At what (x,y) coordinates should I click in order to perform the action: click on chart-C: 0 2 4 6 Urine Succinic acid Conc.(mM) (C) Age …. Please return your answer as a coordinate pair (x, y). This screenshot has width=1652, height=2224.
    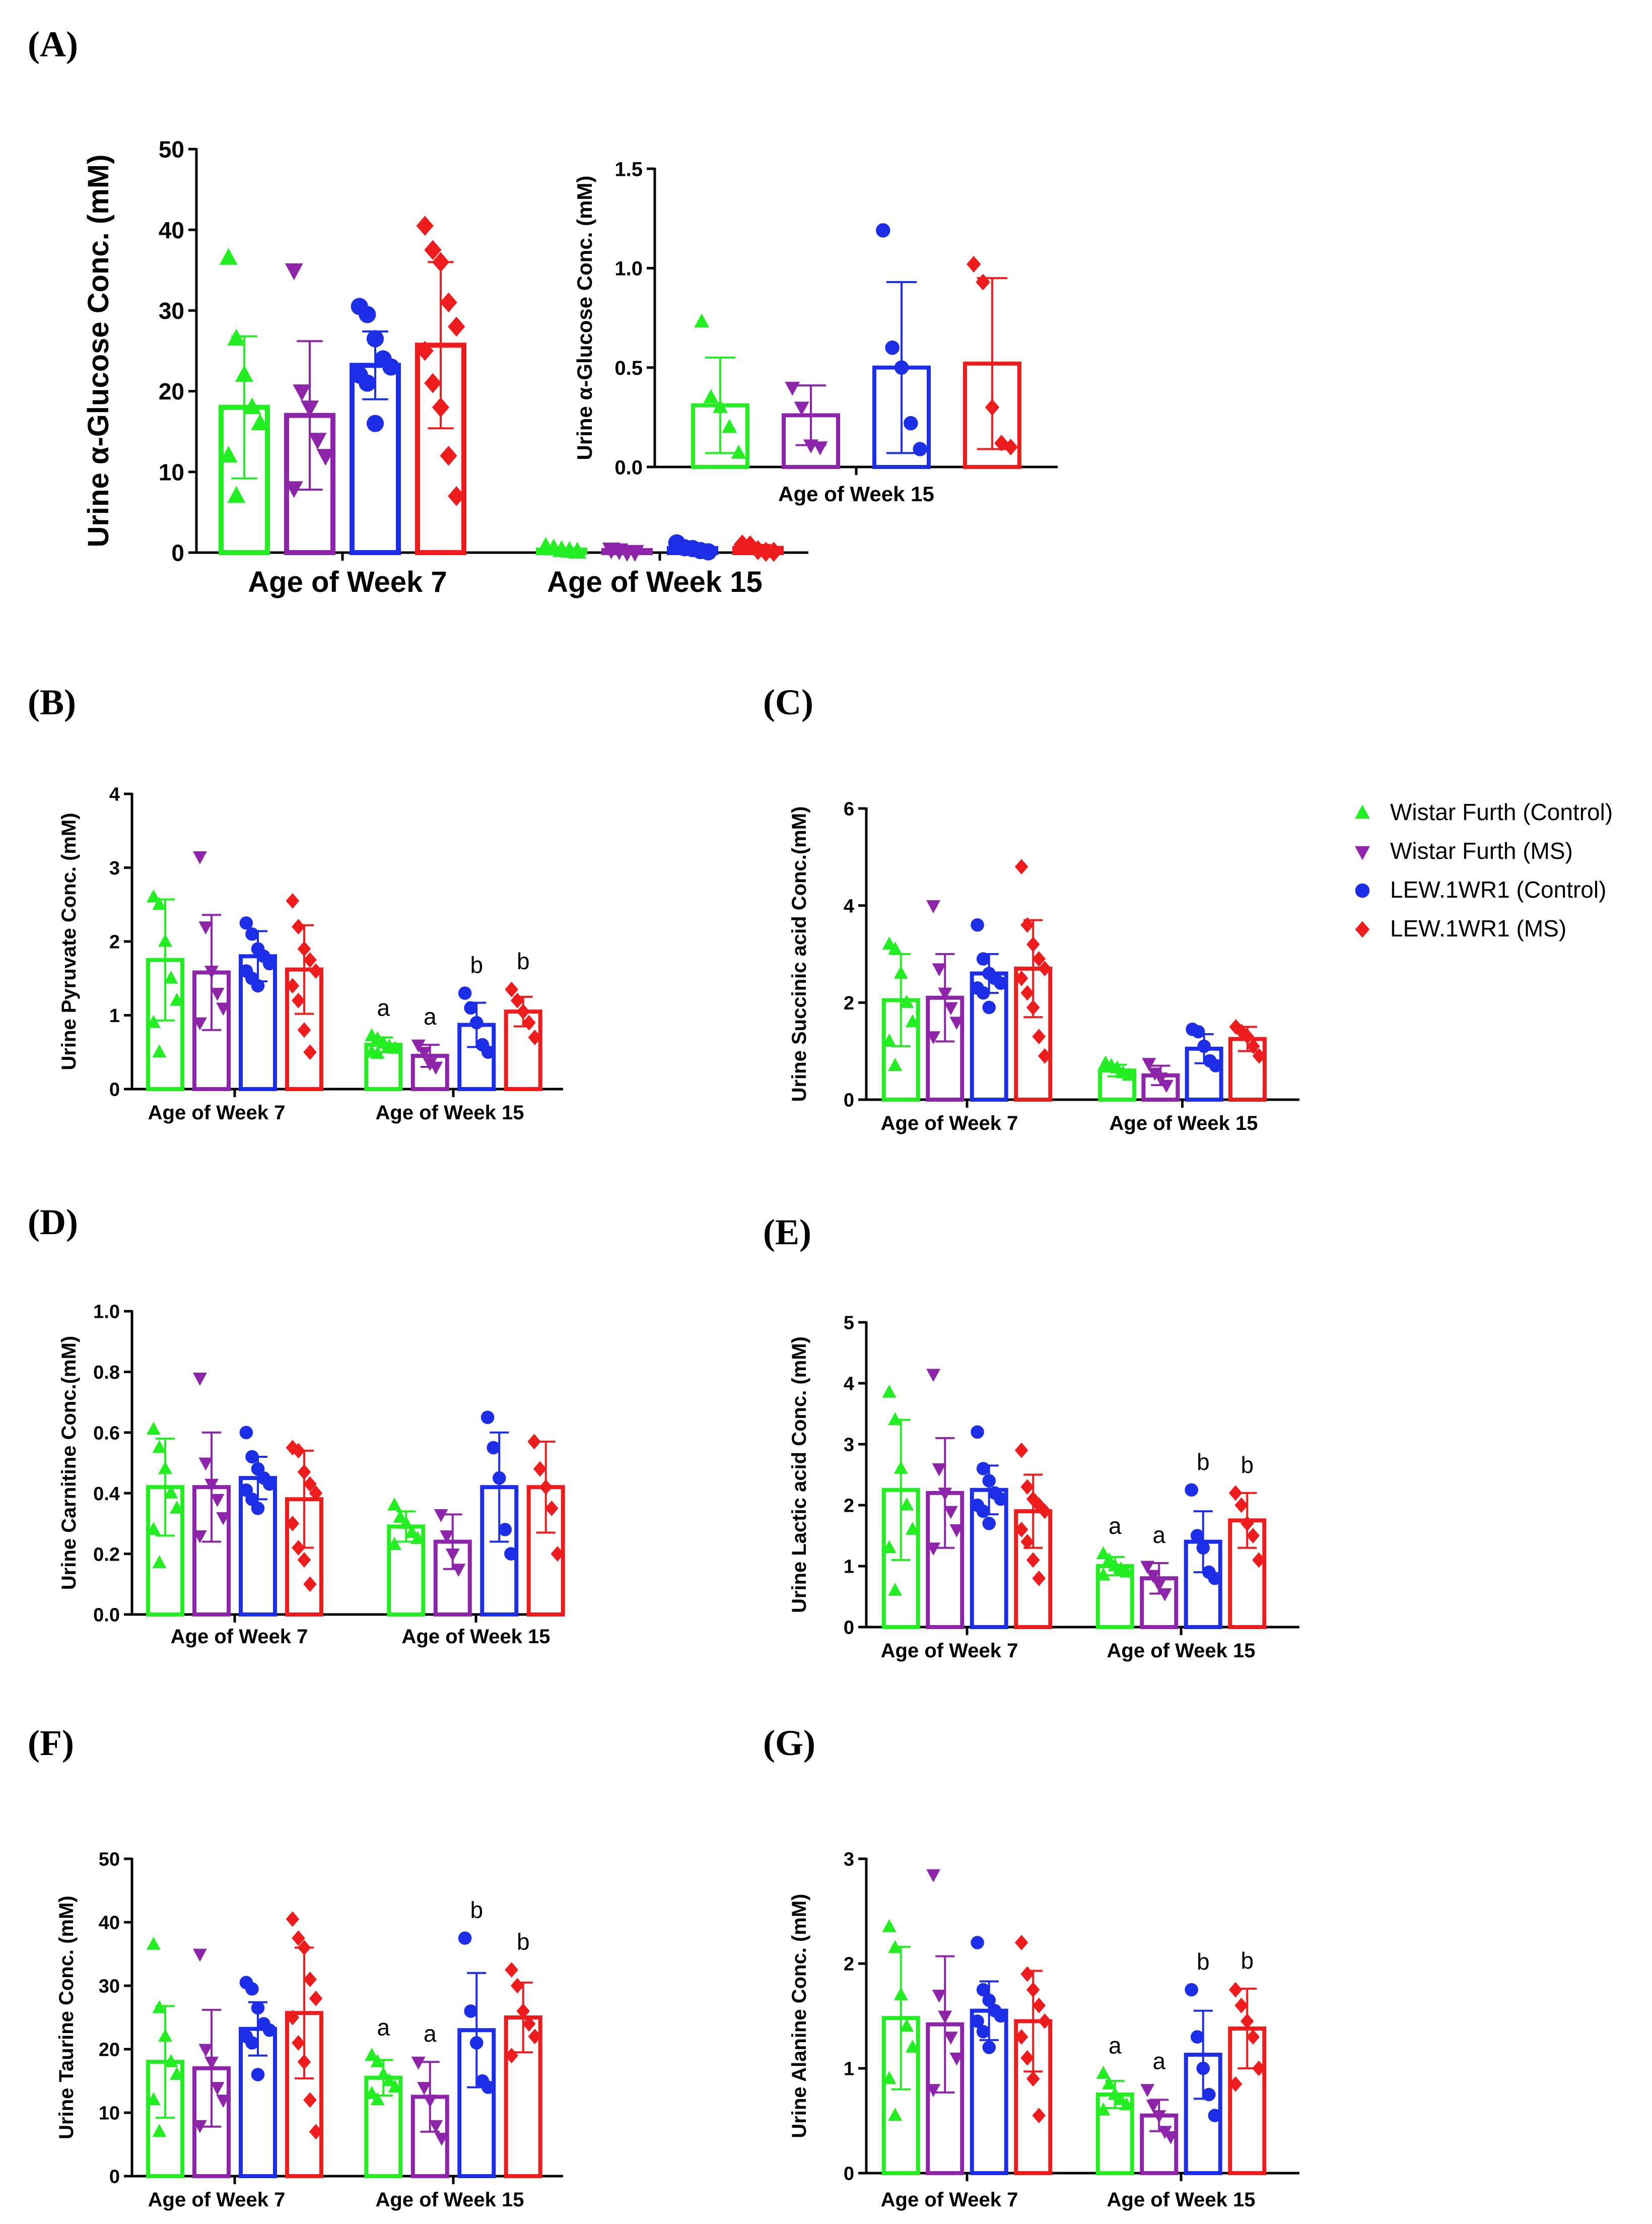
    Looking at the image, I should click on (1031, 908).